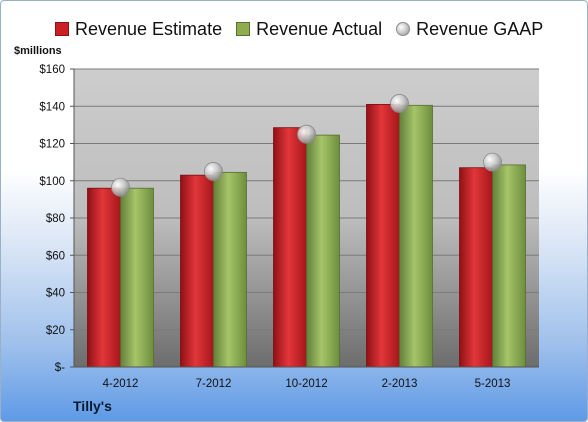  What do you see at coordinates (319, 28) in the screenshot?
I see `legend-label-actual: Revenue Actual` at bounding box center [319, 28].